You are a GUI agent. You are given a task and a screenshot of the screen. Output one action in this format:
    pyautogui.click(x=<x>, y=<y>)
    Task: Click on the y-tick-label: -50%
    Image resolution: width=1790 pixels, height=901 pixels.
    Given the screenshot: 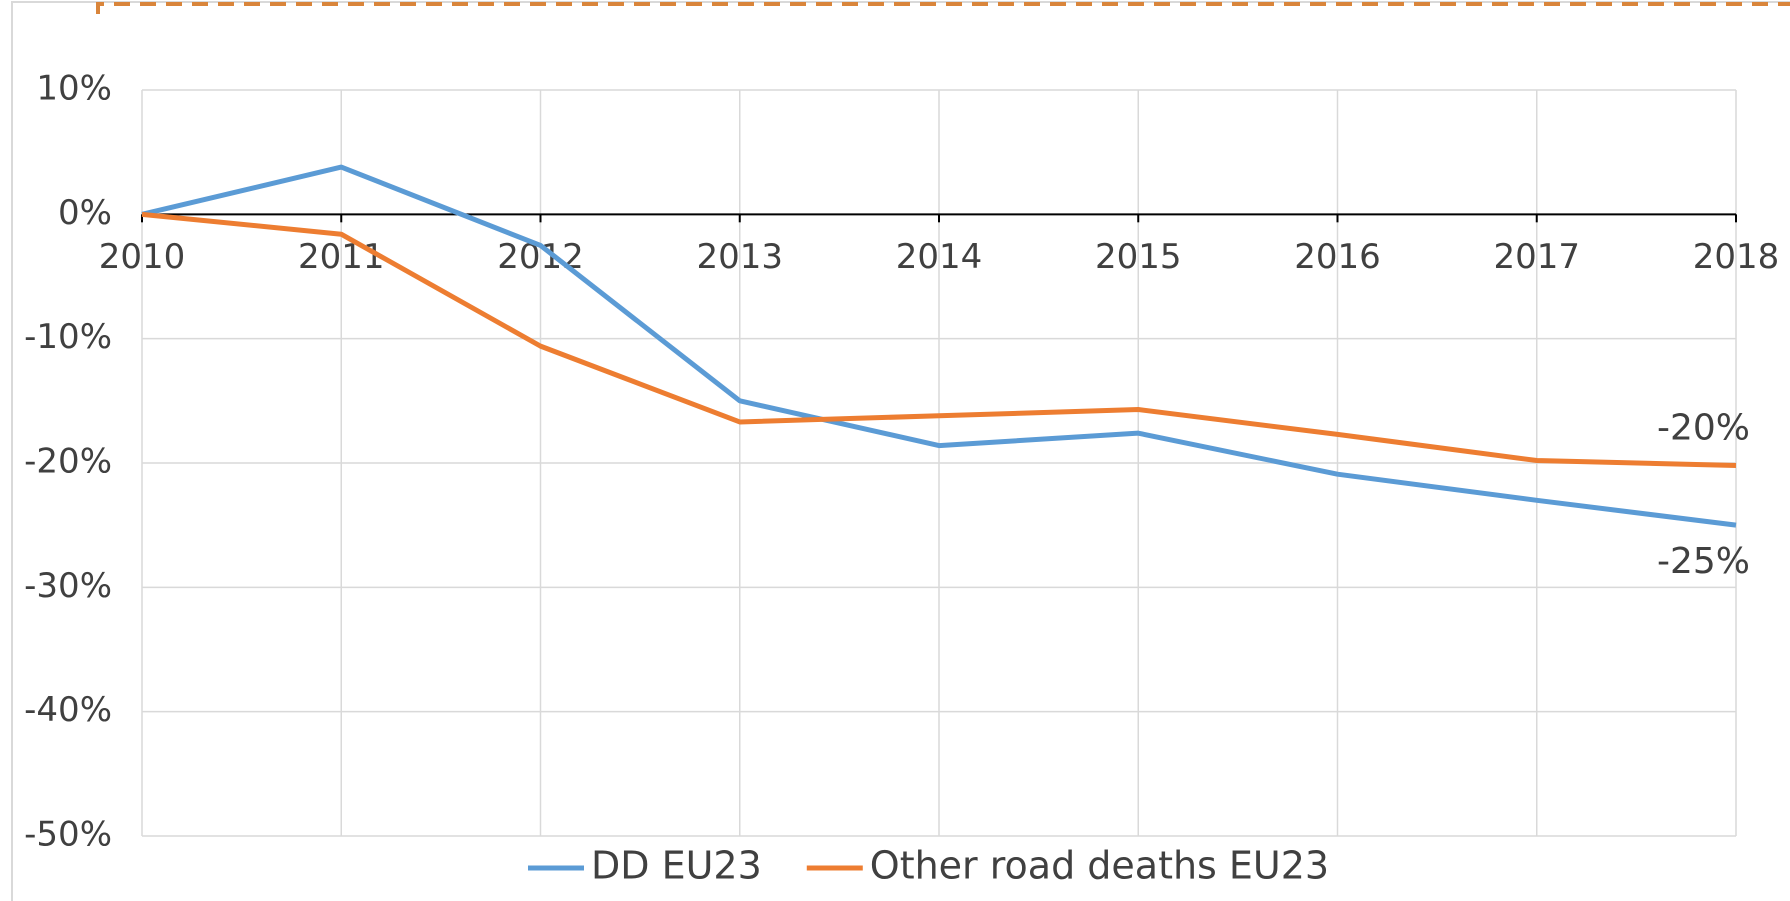 What is the action you would take?
    pyautogui.click(x=68, y=835)
    